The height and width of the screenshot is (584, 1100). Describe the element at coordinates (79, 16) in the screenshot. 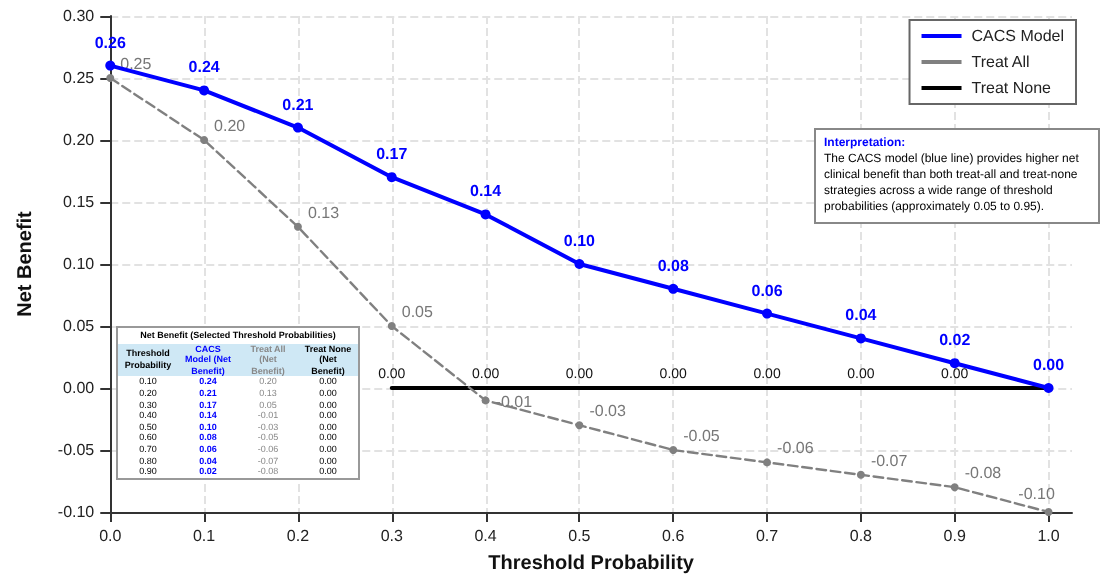

I see `y-tick-label: 0.30` at that location.